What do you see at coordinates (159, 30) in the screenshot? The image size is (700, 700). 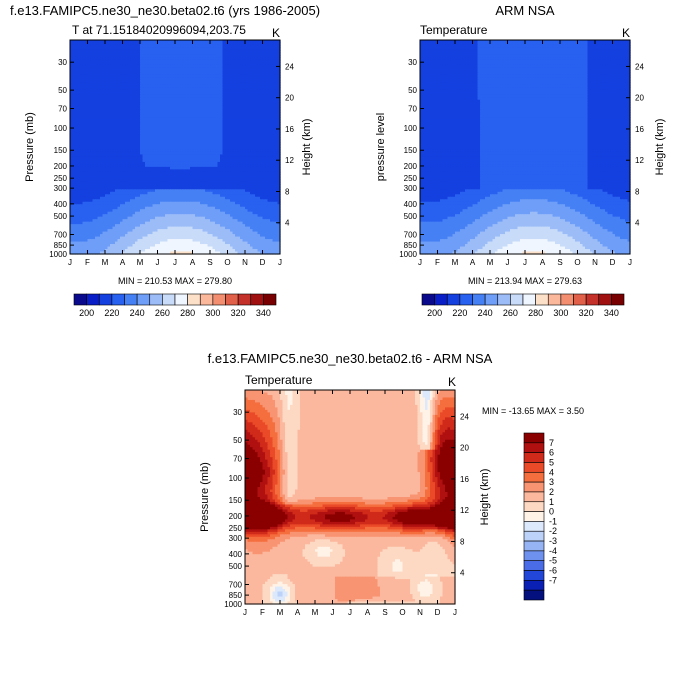 I see `panel-model-subtitle: T at 71.15184020996094,203.75` at bounding box center [159, 30].